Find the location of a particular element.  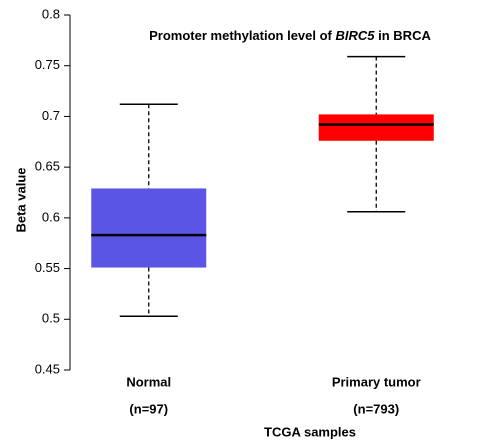

x-tick-label: Normal is located at coordinates (148, 381).